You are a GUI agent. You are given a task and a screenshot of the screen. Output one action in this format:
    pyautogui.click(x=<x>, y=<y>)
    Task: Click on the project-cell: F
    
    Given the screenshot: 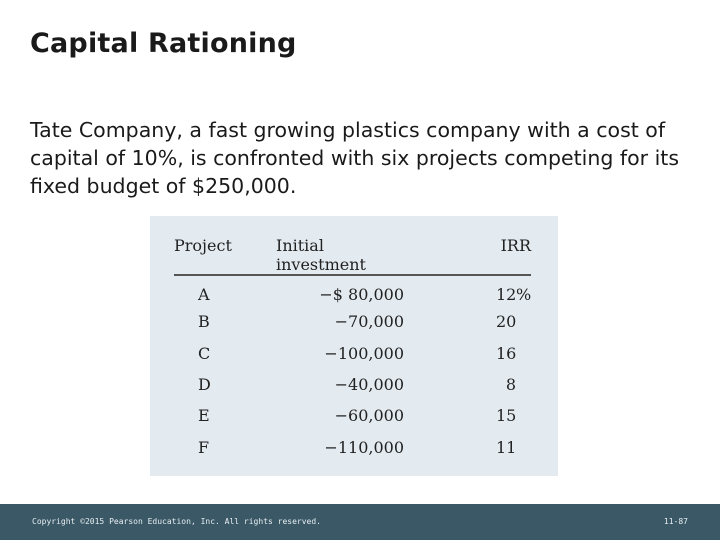 What is the action you would take?
    pyautogui.click(x=204, y=447)
    